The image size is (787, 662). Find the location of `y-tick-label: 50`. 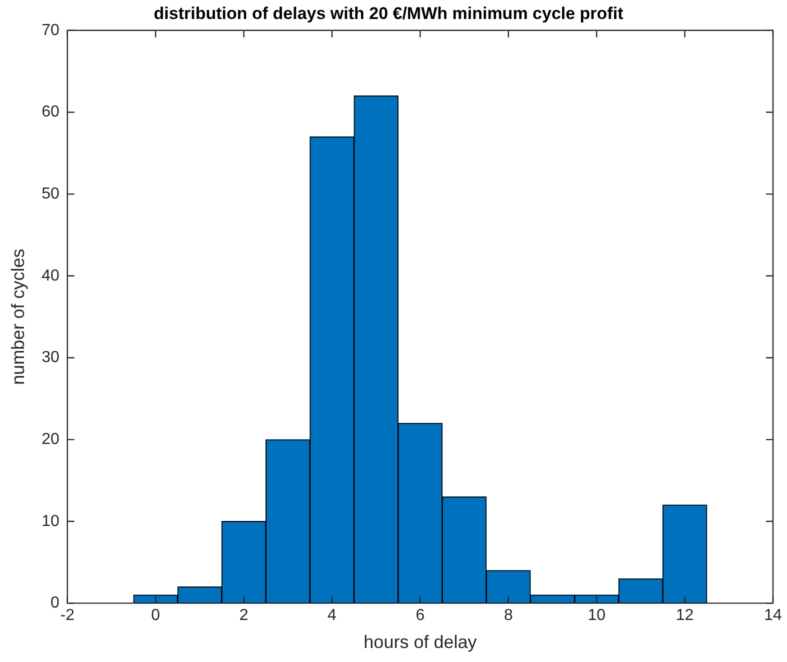

y-tick-label: 50 is located at coordinates (51, 193).